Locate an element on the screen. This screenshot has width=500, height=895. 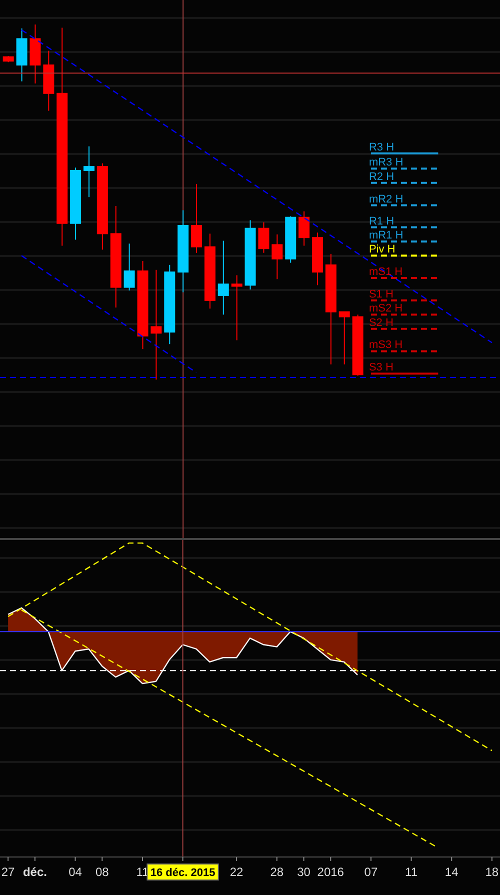
x-tick-label: 07 is located at coordinates (371, 872).